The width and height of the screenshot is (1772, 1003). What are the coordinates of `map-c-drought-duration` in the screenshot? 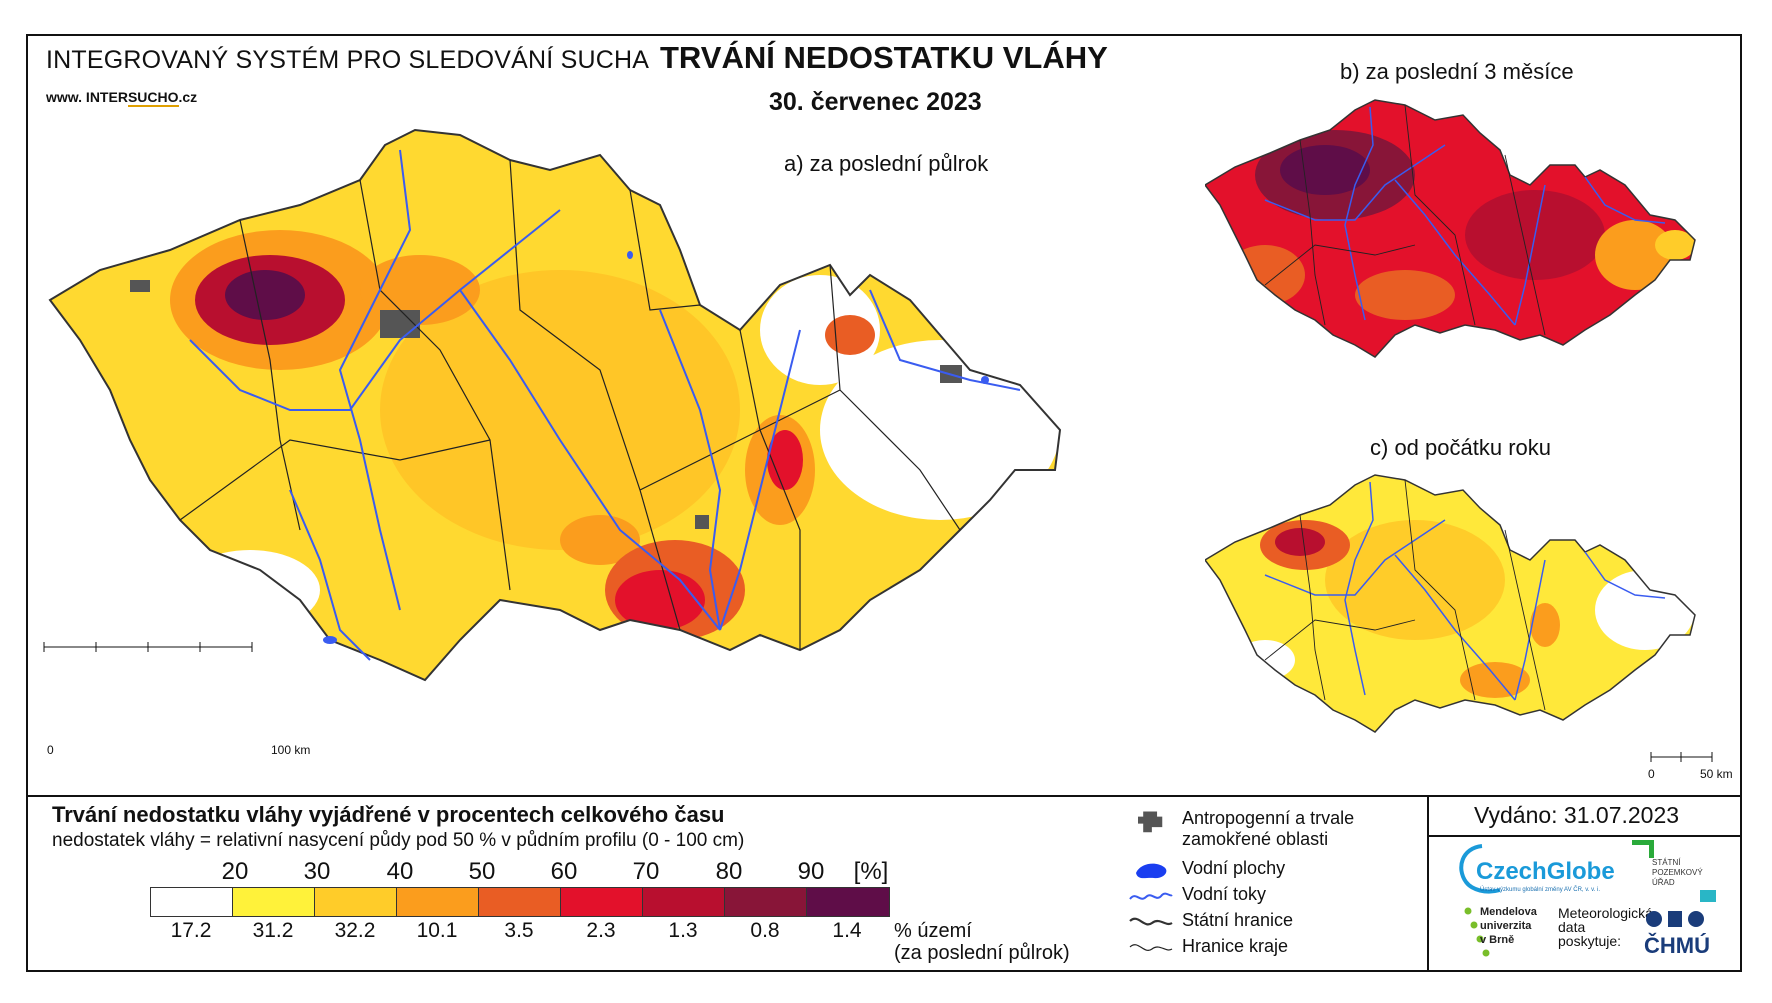 It's located at (1459, 618).